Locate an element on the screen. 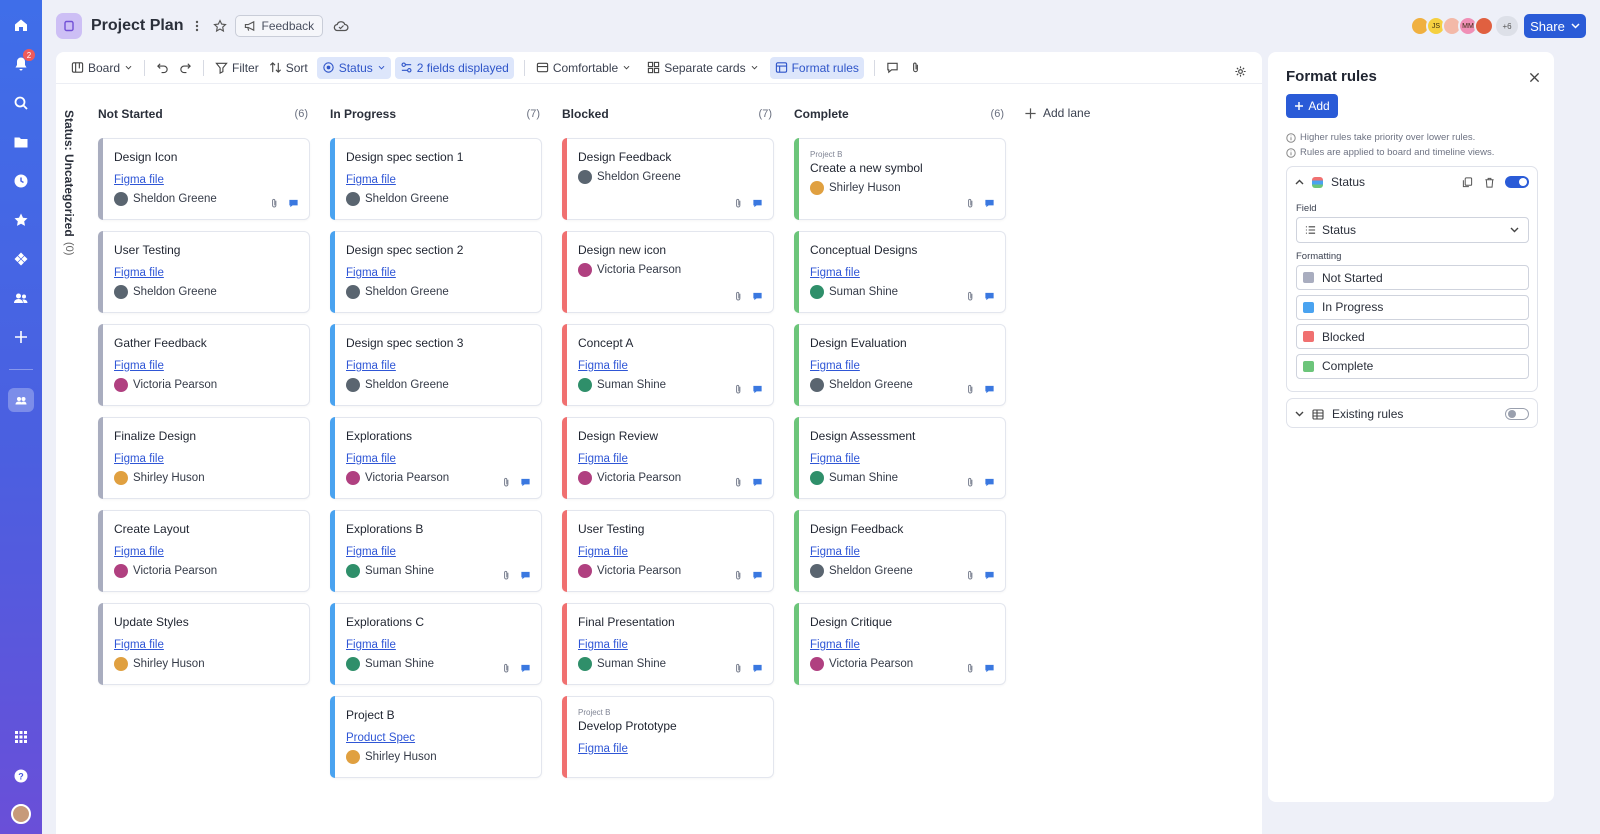 The width and height of the screenshot is (1600, 834). workspace-board-icon is located at coordinates (21, 400).